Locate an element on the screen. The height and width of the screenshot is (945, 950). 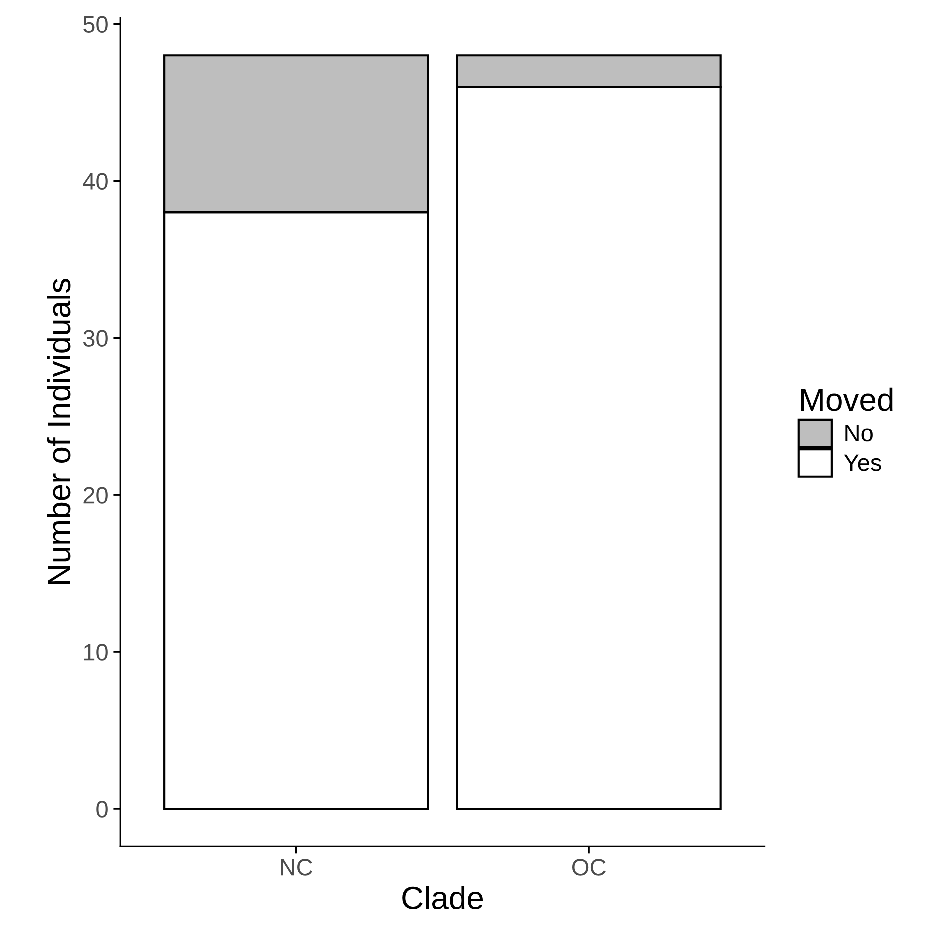
x-tick-label: NC is located at coordinates (296, 867).